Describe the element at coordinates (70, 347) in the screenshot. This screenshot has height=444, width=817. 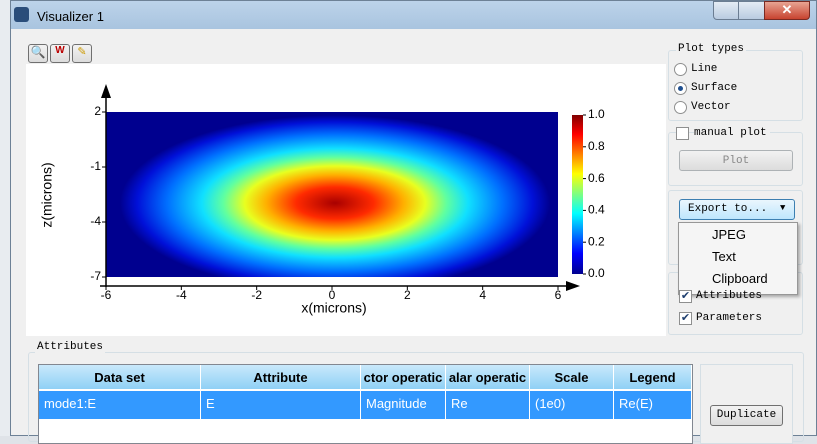
I see `attributes-title: Attributes` at that location.